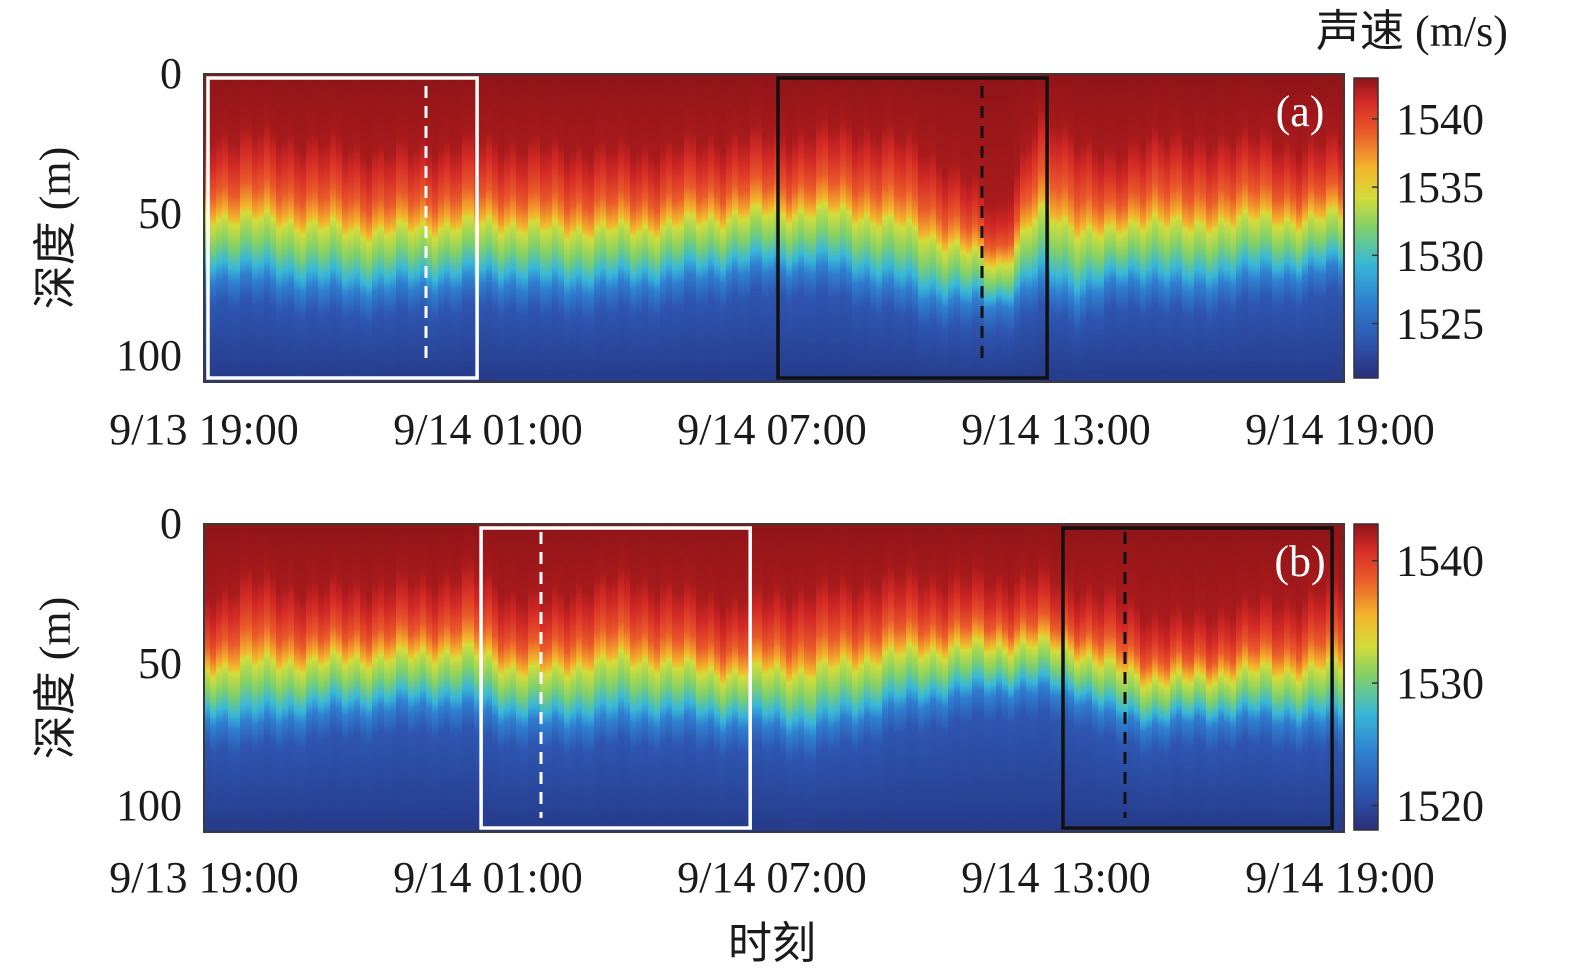  Describe the element at coordinates (1055, 877) in the screenshot. I see `x-tick-b-3: 9/14 13:00` at that location.